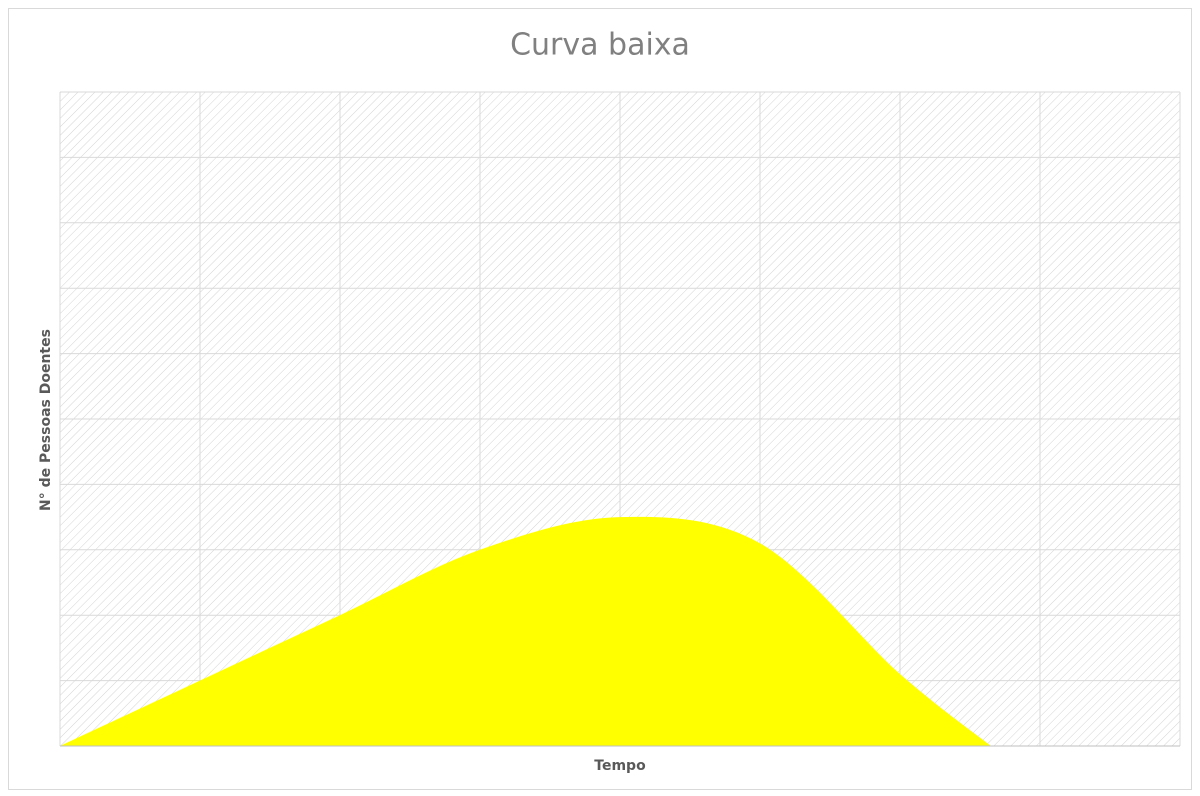 The width and height of the screenshot is (1200, 796). I want to click on x-axis-label: Tempo, so click(620, 766).